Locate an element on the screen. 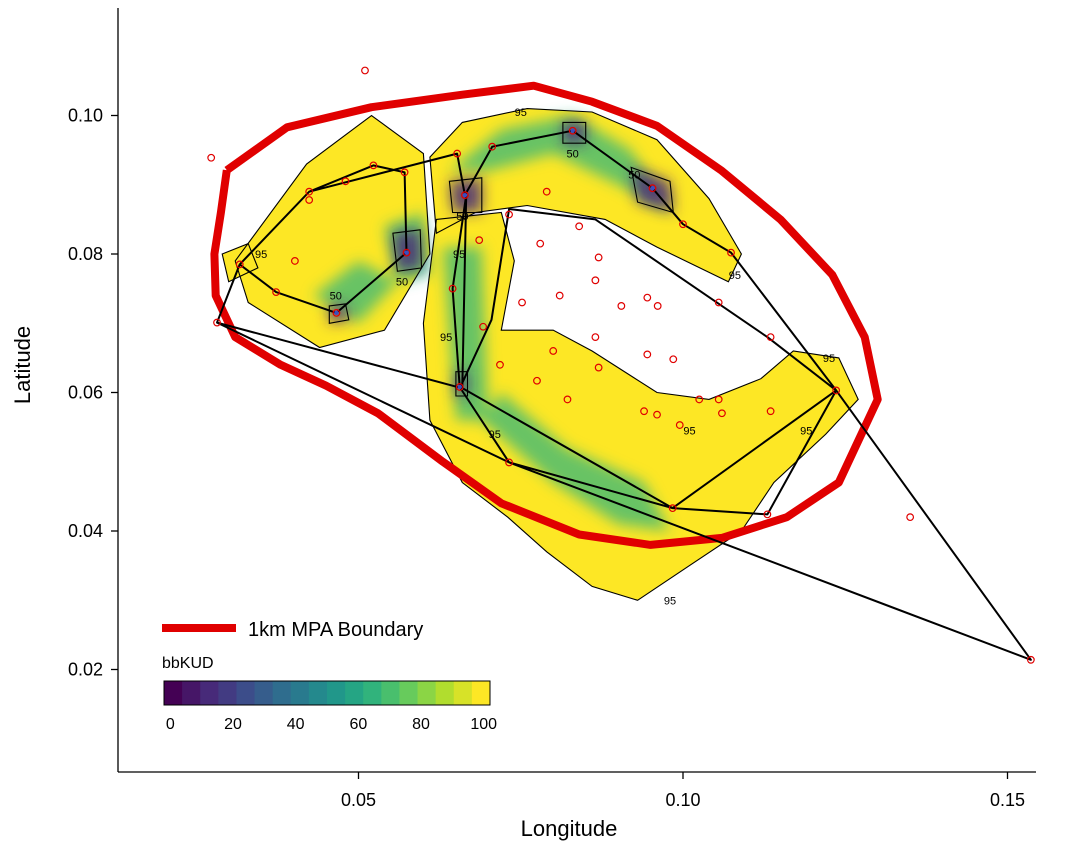  colorbar-tick-label: 40 is located at coordinates (296, 724).